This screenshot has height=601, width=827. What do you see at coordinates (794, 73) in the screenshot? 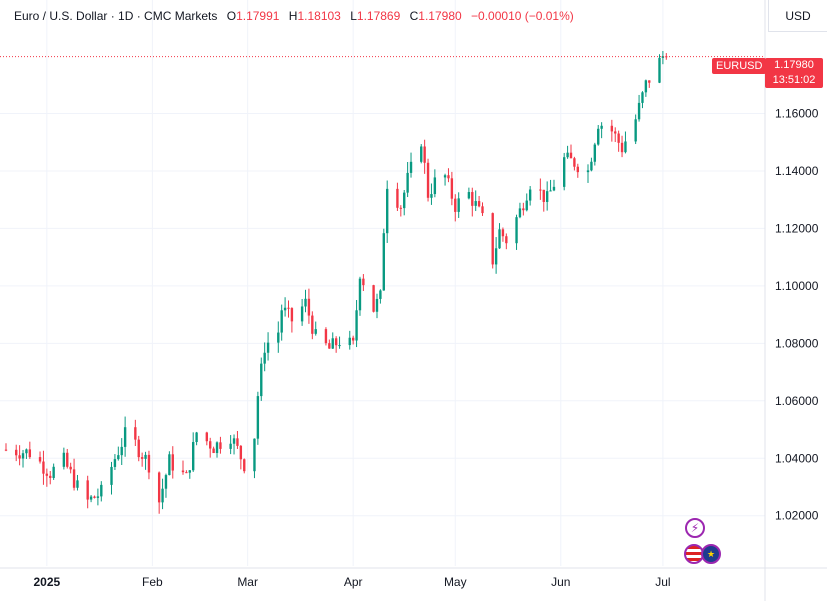
I see `last-price-label: 1.17980 13:51:02` at bounding box center [794, 73].